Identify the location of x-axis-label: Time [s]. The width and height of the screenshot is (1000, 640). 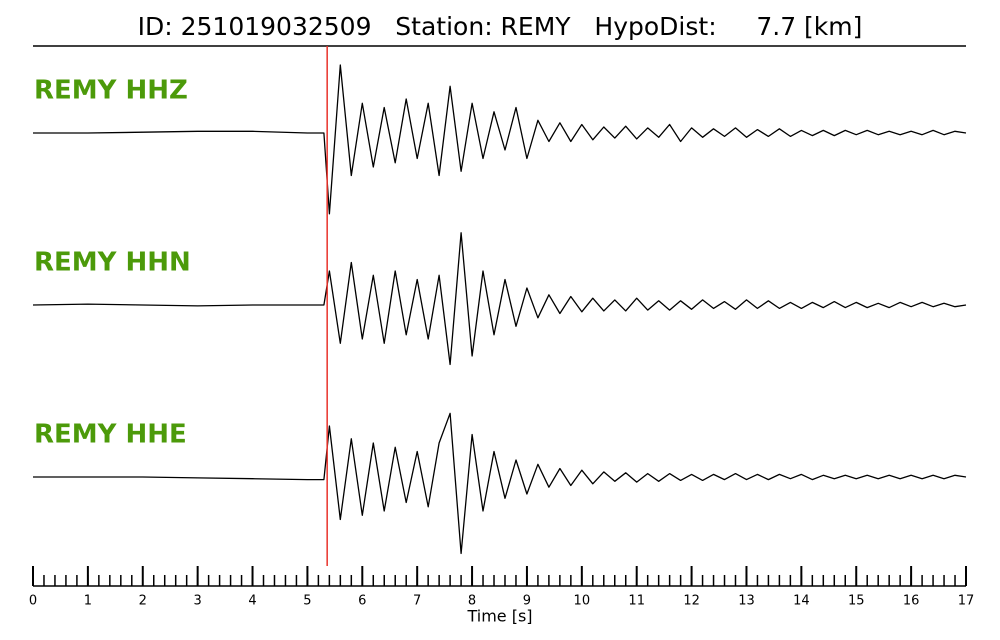
(499, 616).